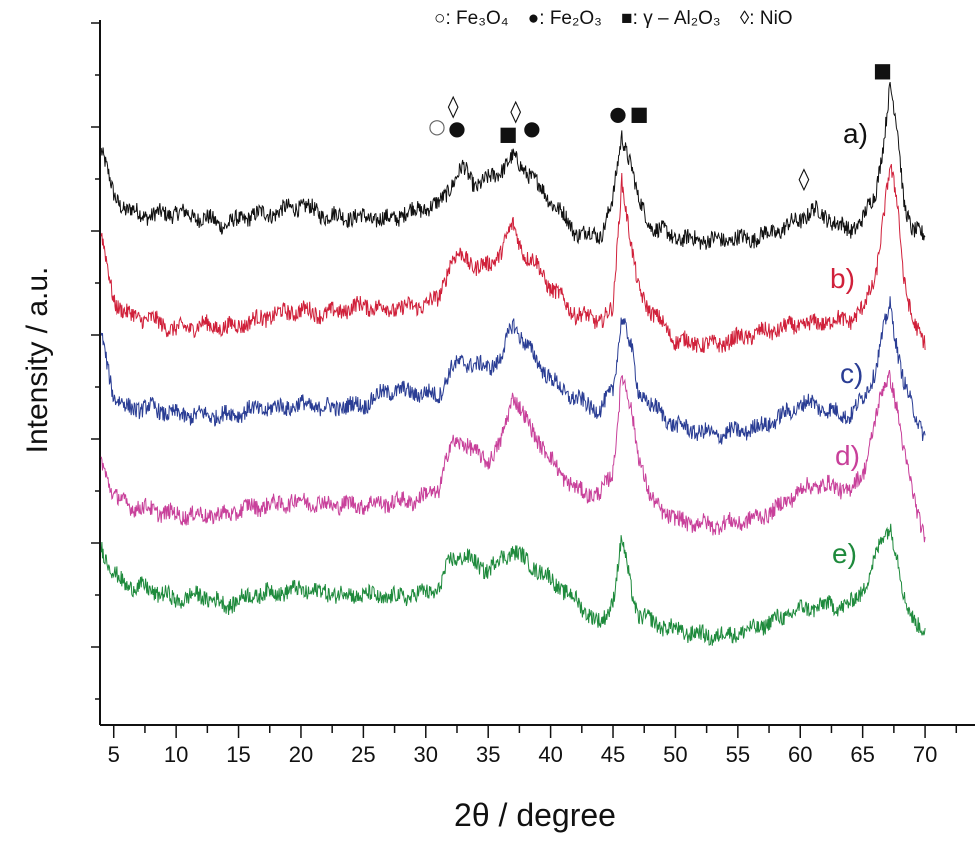 This screenshot has width=979, height=843. I want to click on series-label: d), so click(847, 455).